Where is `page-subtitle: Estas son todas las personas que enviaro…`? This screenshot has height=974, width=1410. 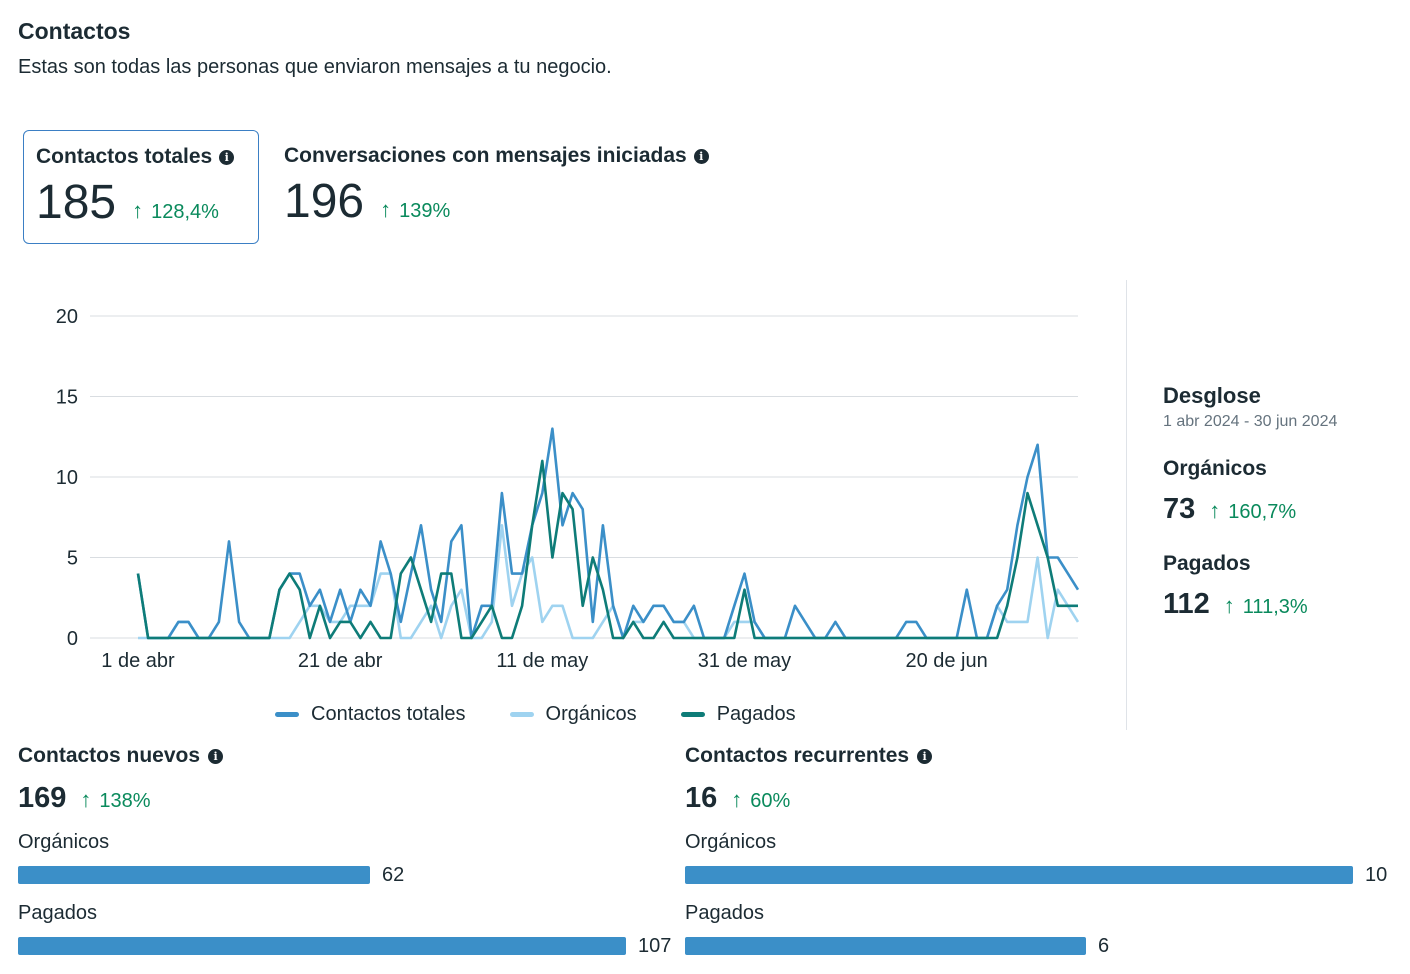
page-subtitle: Estas son todas las personas que enviaro… is located at coordinates (315, 67).